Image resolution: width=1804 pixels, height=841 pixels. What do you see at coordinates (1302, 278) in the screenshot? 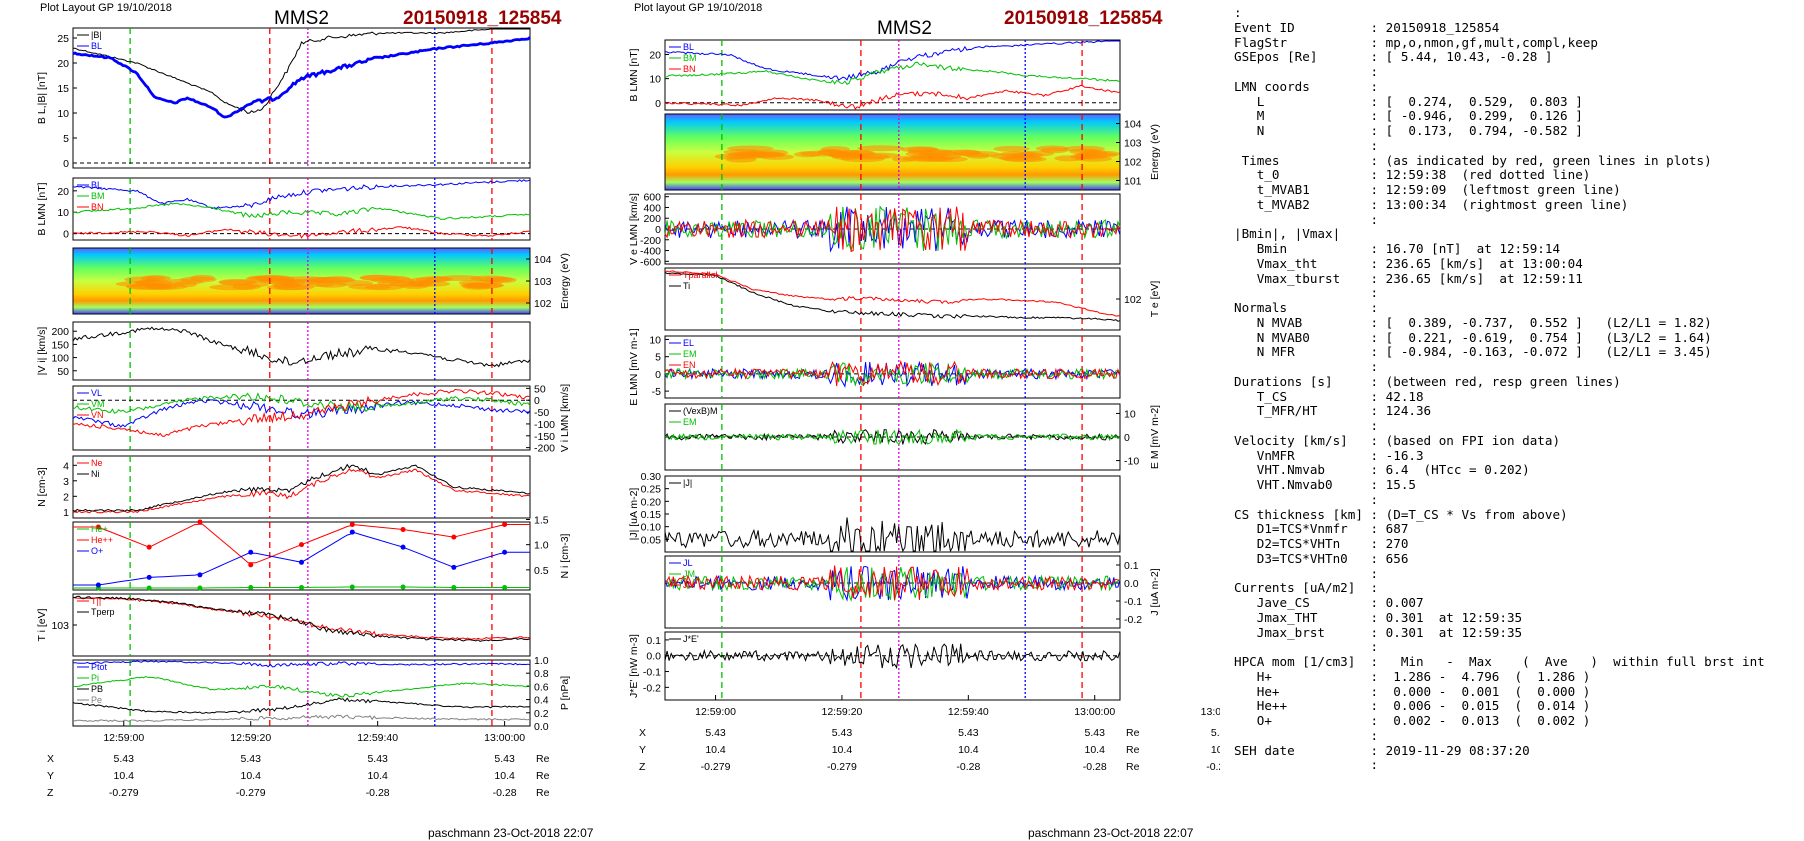
I see `info-label: Vmax_tburst` at bounding box center [1302, 278].